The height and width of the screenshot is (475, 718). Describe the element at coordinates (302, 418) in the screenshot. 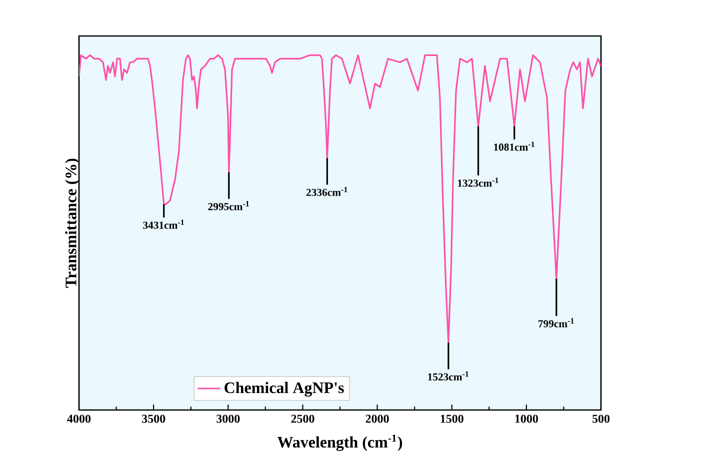

I see `x-tick-label: 2500` at that location.